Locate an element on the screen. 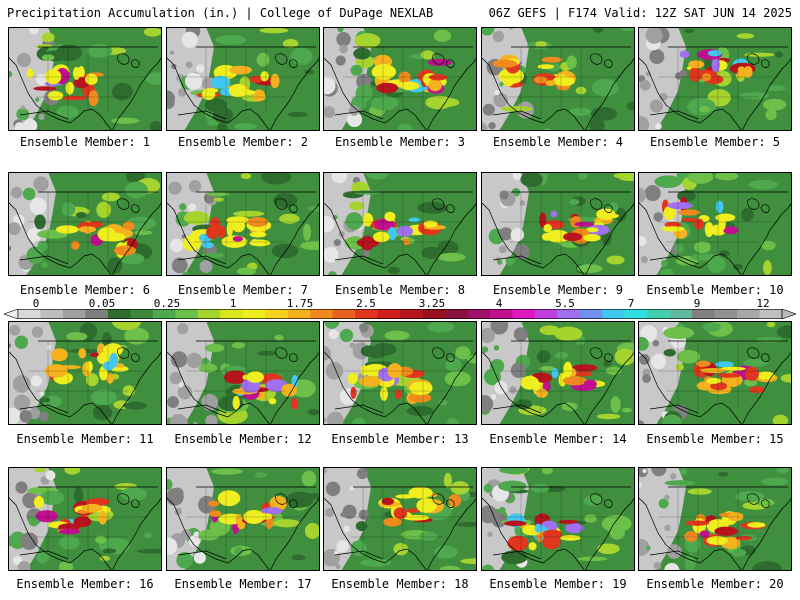 This screenshot has height=600, width=800. ensemble-member-label: Ensemble Member: 13 is located at coordinates (400, 439).